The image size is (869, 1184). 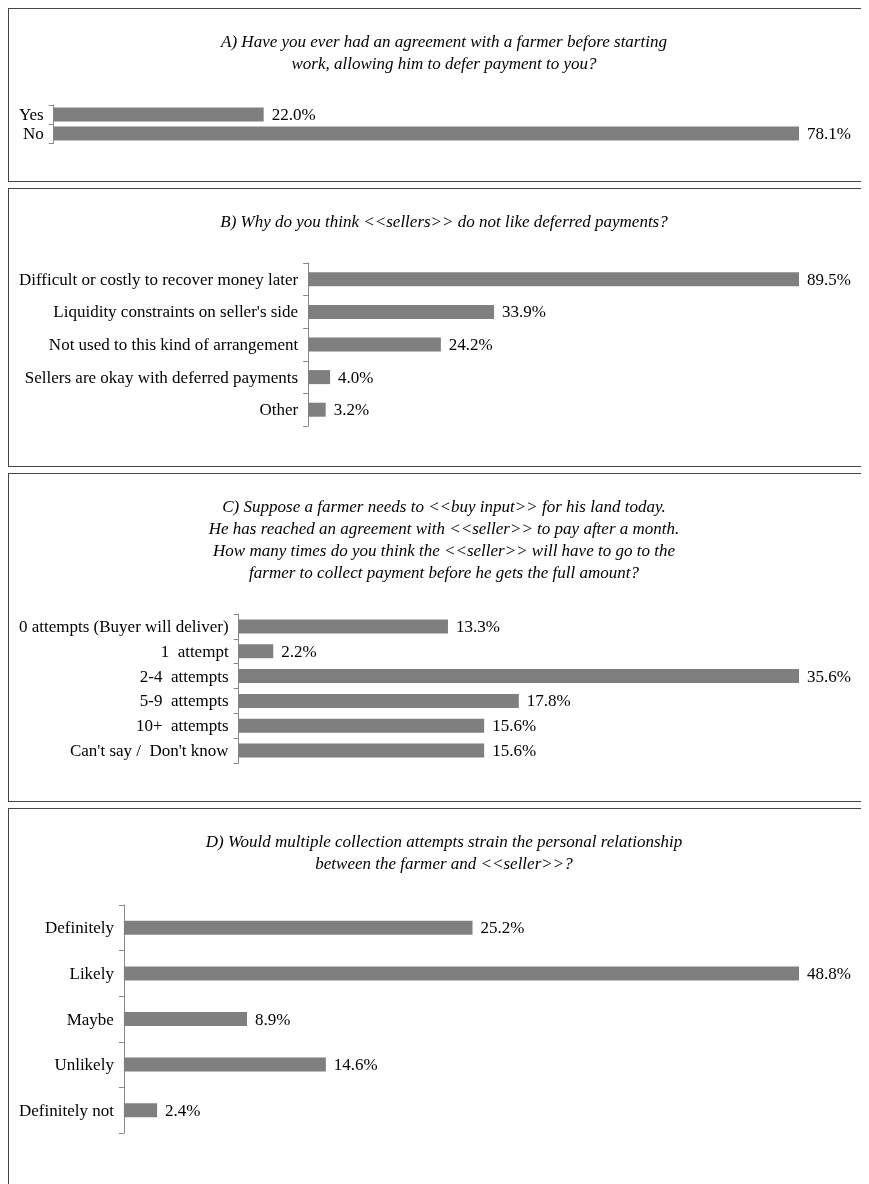 I want to click on data-label: 13.3%, so click(x=477, y=626).